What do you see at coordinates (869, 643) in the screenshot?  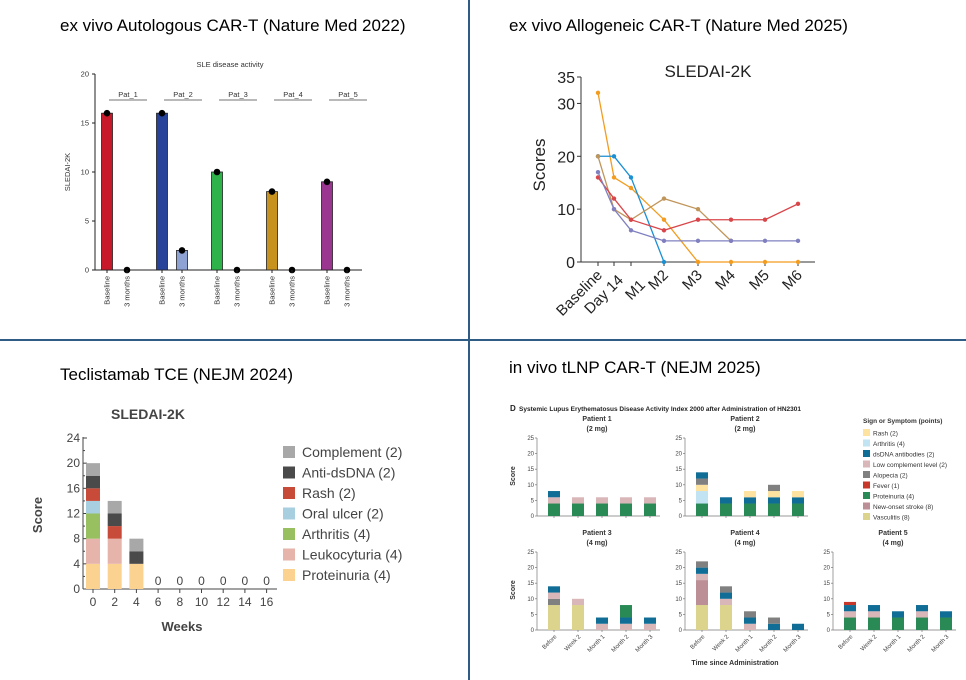 I see `chart4-x-tick-label: Week 2` at bounding box center [869, 643].